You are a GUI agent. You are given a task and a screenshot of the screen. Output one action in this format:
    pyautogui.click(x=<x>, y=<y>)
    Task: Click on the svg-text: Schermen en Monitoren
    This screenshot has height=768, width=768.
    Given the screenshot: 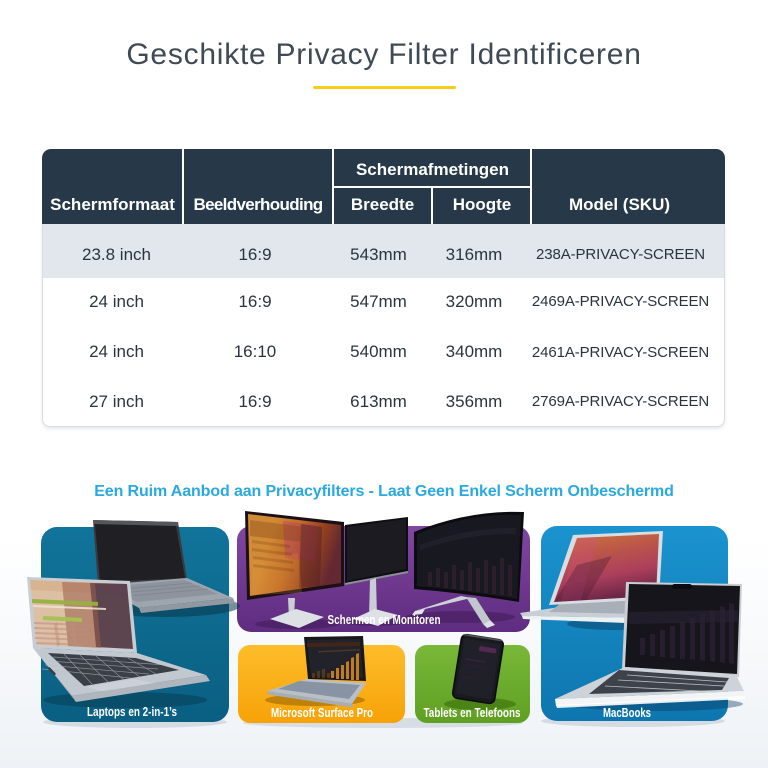 What is the action you would take?
    pyautogui.click(x=384, y=619)
    